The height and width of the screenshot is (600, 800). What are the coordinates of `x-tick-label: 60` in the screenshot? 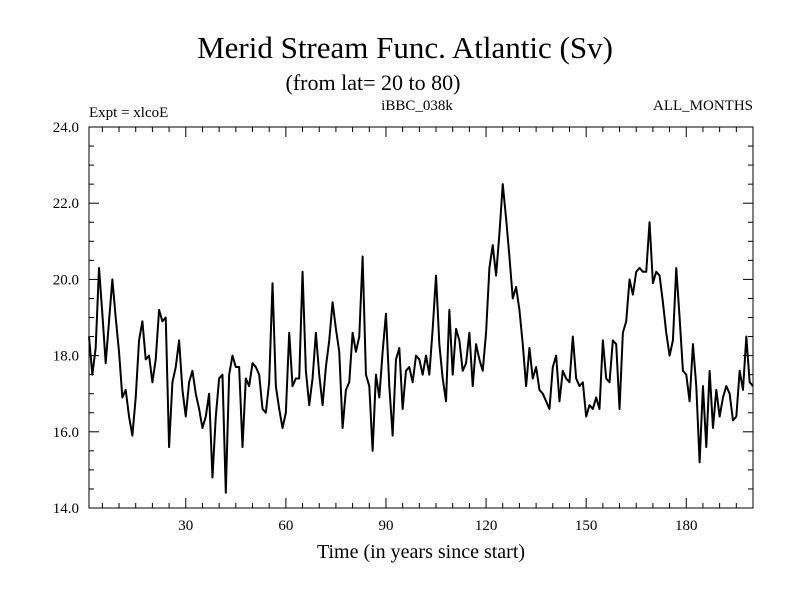 It's located at (285, 526).